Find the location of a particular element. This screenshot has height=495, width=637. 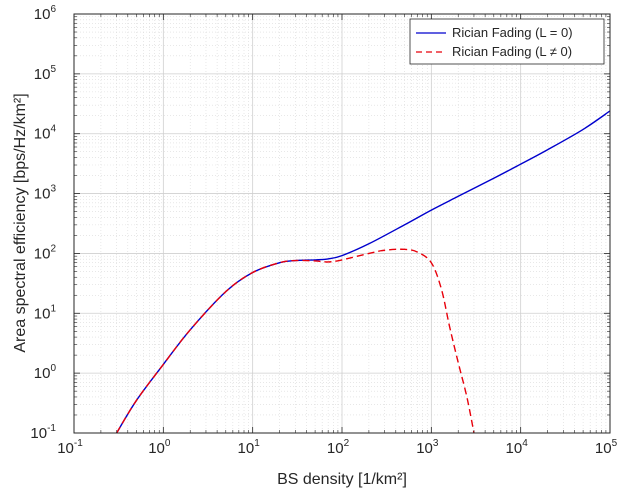

y-tick-label: 10¹ is located at coordinates (45, 312).